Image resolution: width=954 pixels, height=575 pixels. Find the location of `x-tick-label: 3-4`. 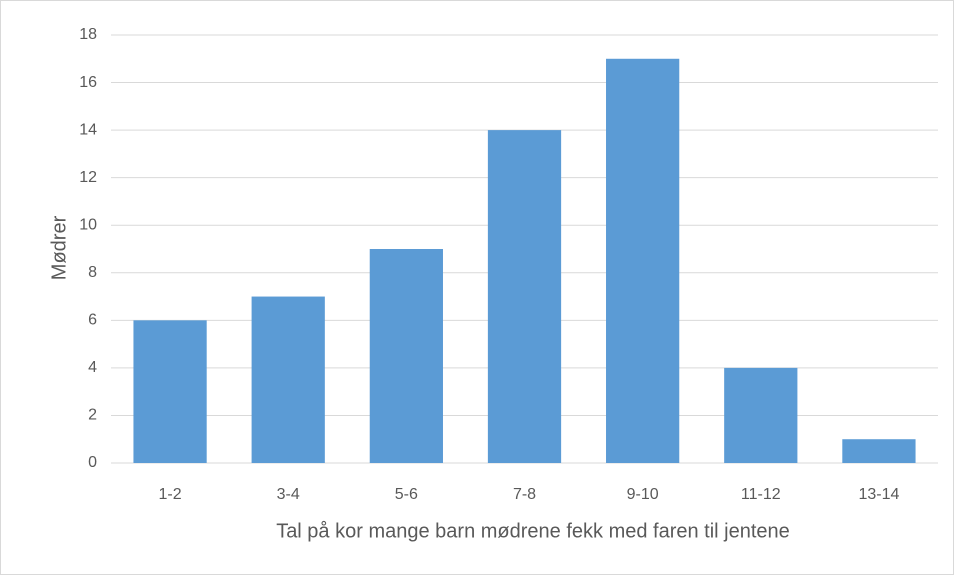

x-tick-label: 3-4 is located at coordinates (288, 494).